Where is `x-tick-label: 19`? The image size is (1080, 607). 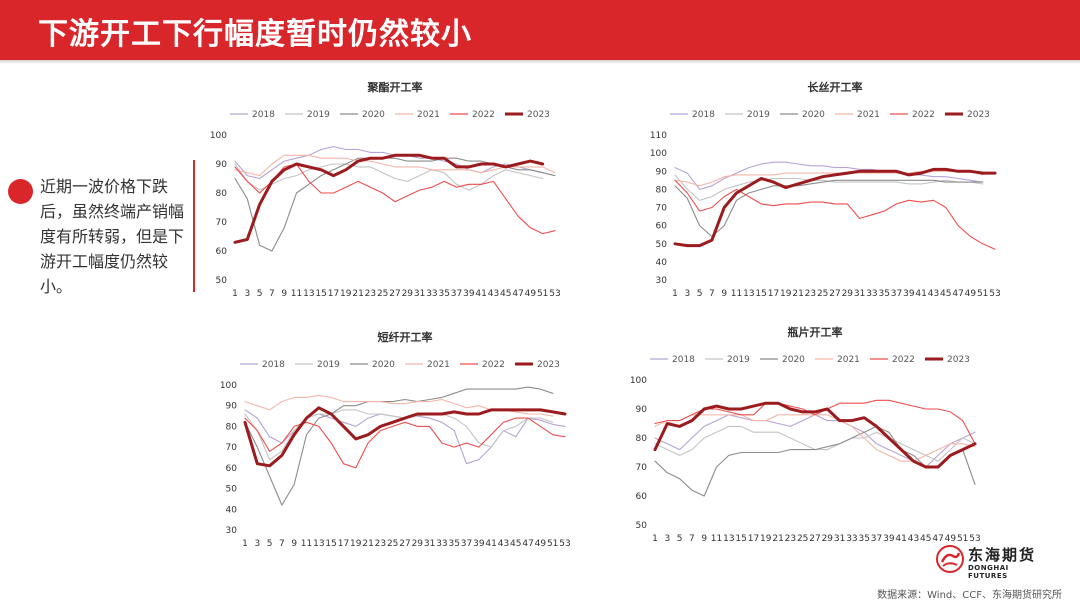
x-tick-label: 19 is located at coordinates (356, 544).